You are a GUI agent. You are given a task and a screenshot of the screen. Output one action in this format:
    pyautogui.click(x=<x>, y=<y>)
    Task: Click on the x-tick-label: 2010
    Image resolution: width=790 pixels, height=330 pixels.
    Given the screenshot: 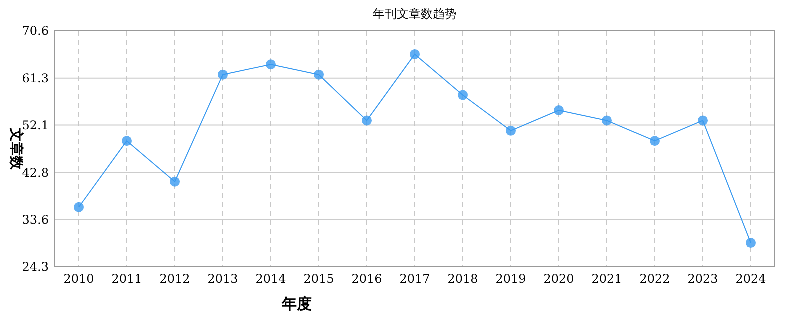 What is the action you would take?
    pyautogui.click(x=79, y=279)
    